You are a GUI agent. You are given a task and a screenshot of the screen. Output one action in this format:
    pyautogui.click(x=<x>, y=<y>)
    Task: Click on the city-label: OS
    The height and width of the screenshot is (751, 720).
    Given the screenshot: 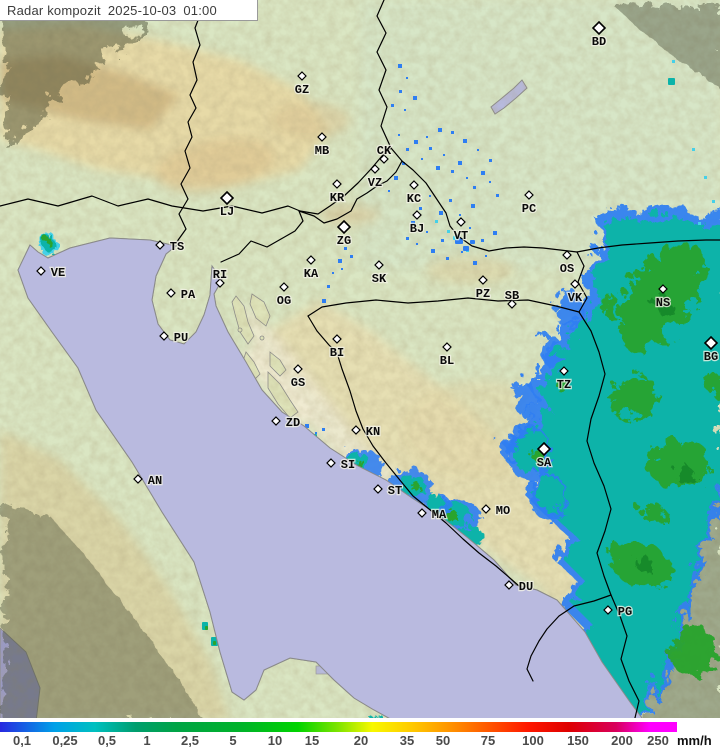 What is the action you would take?
    pyautogui.click(x=567, y=269)
    